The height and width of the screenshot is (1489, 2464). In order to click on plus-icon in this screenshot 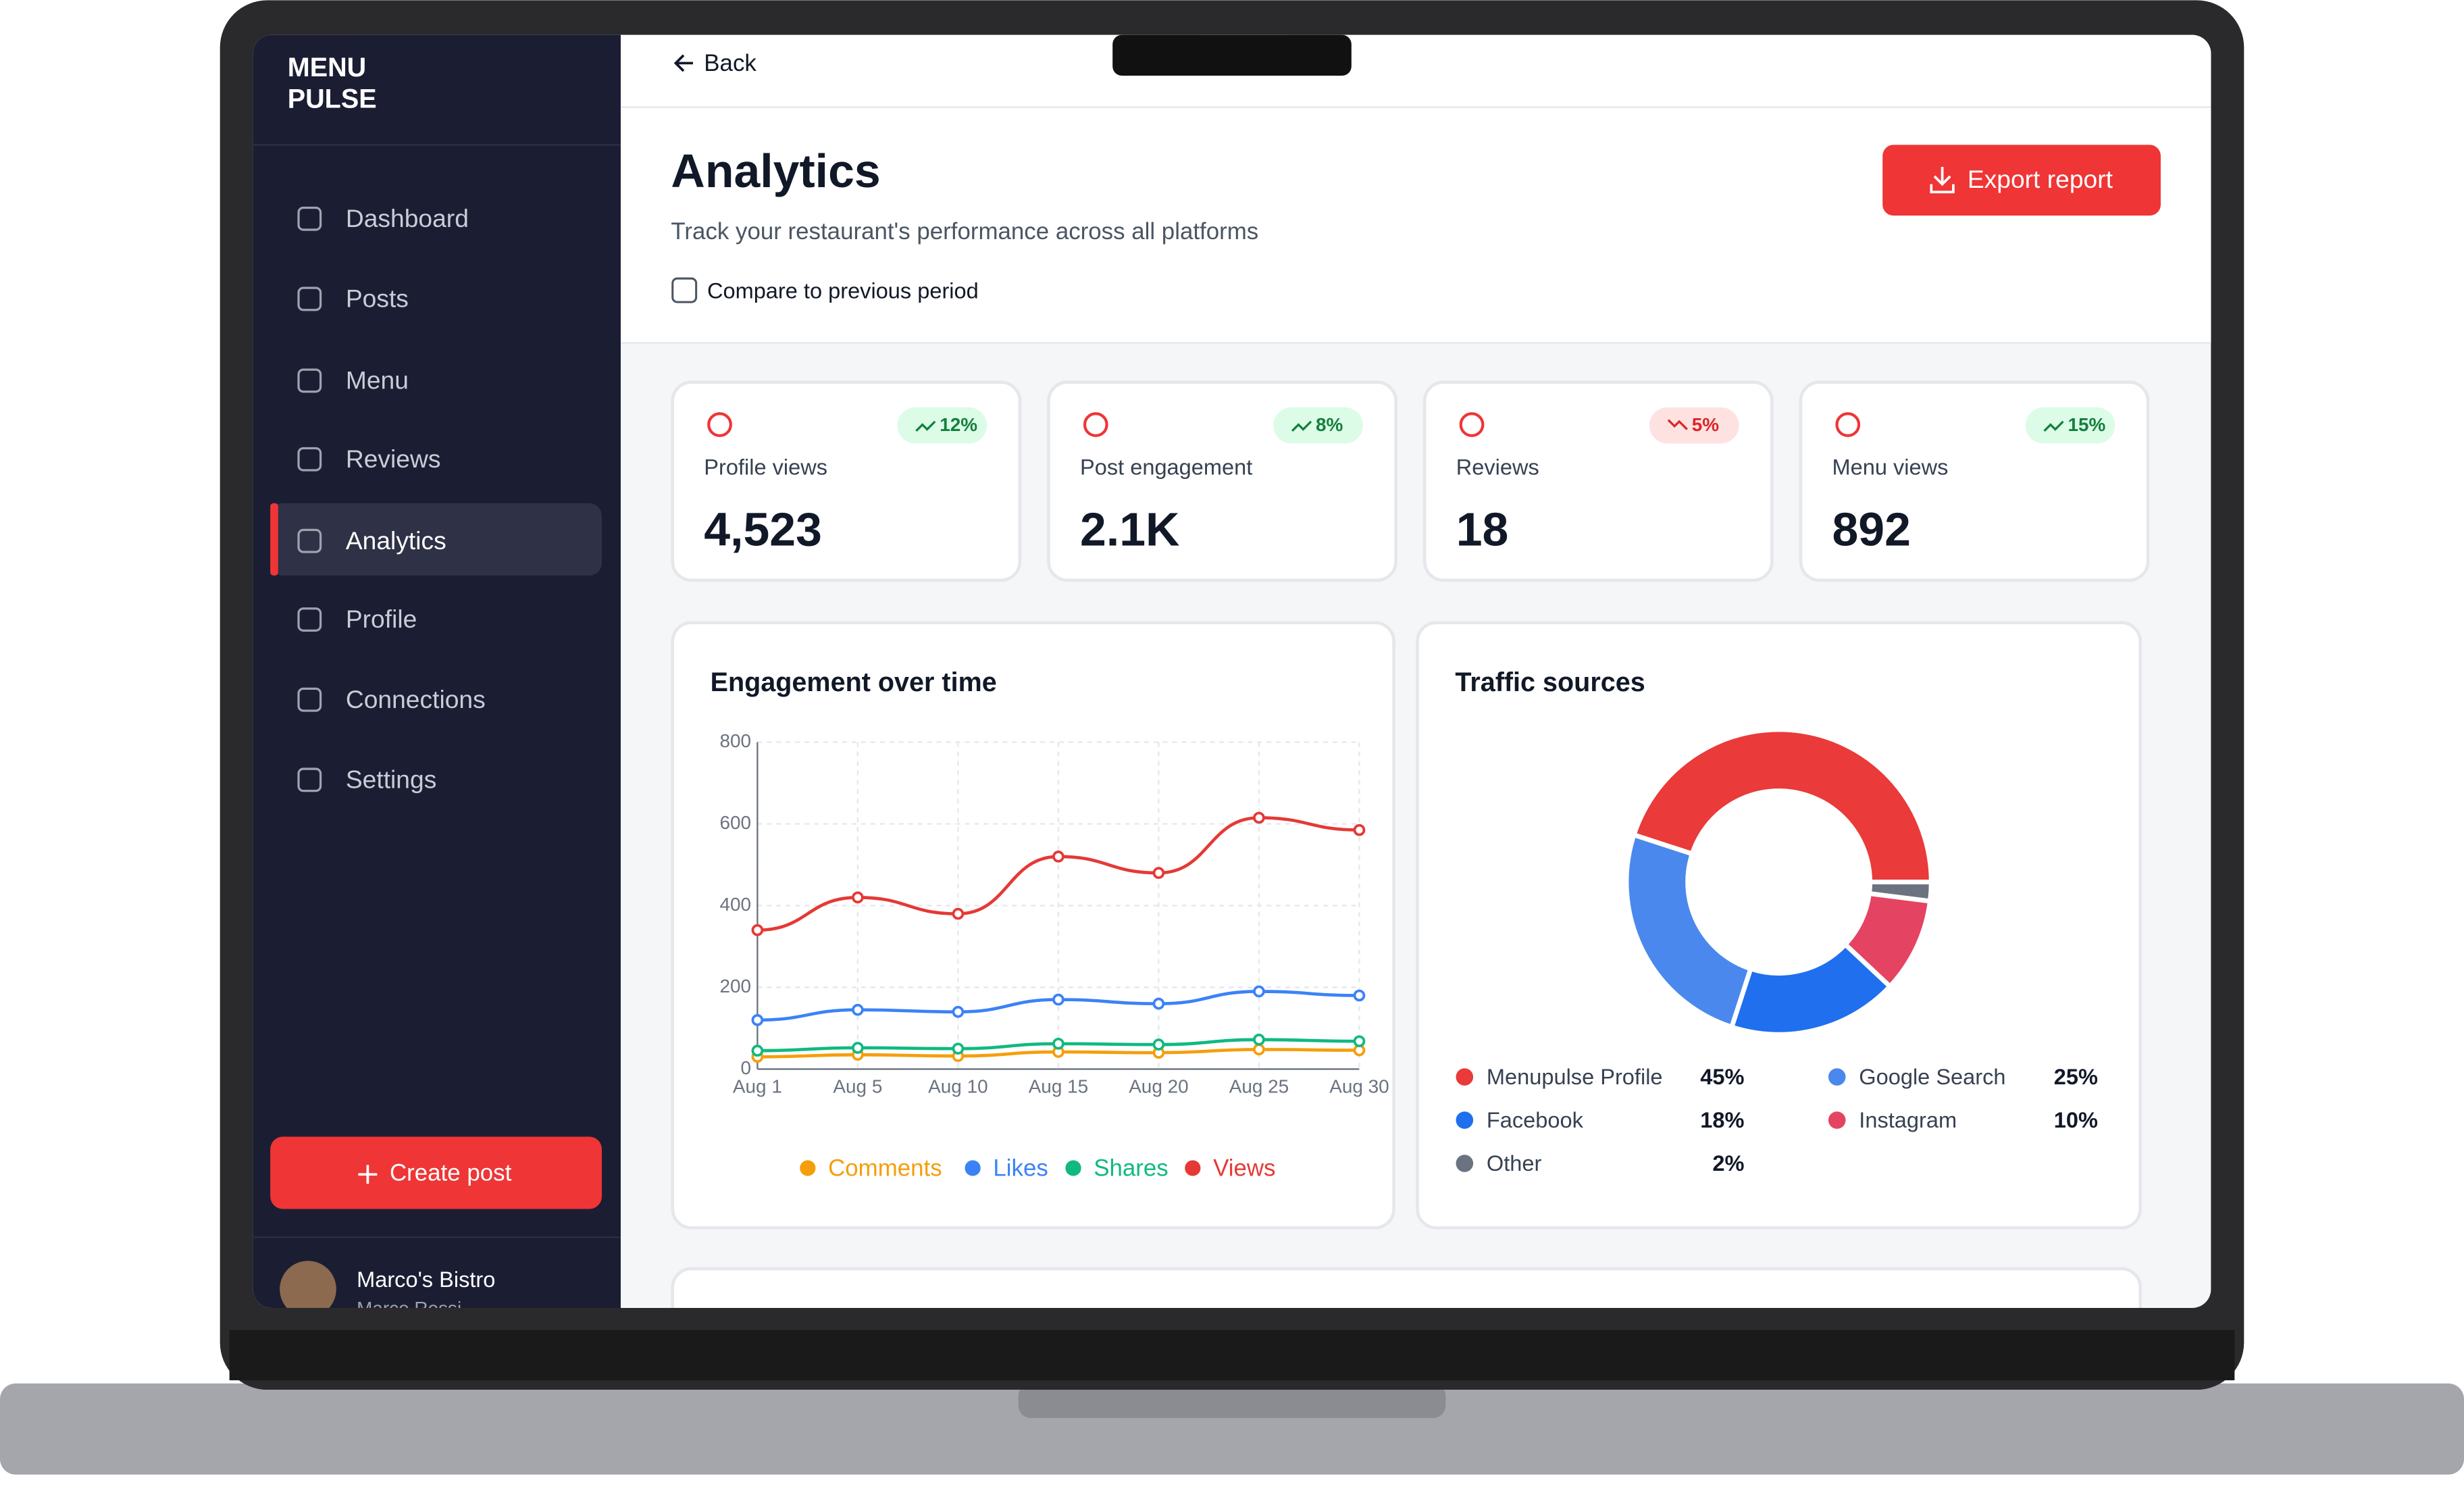, I will do `click(368, 1174)`.